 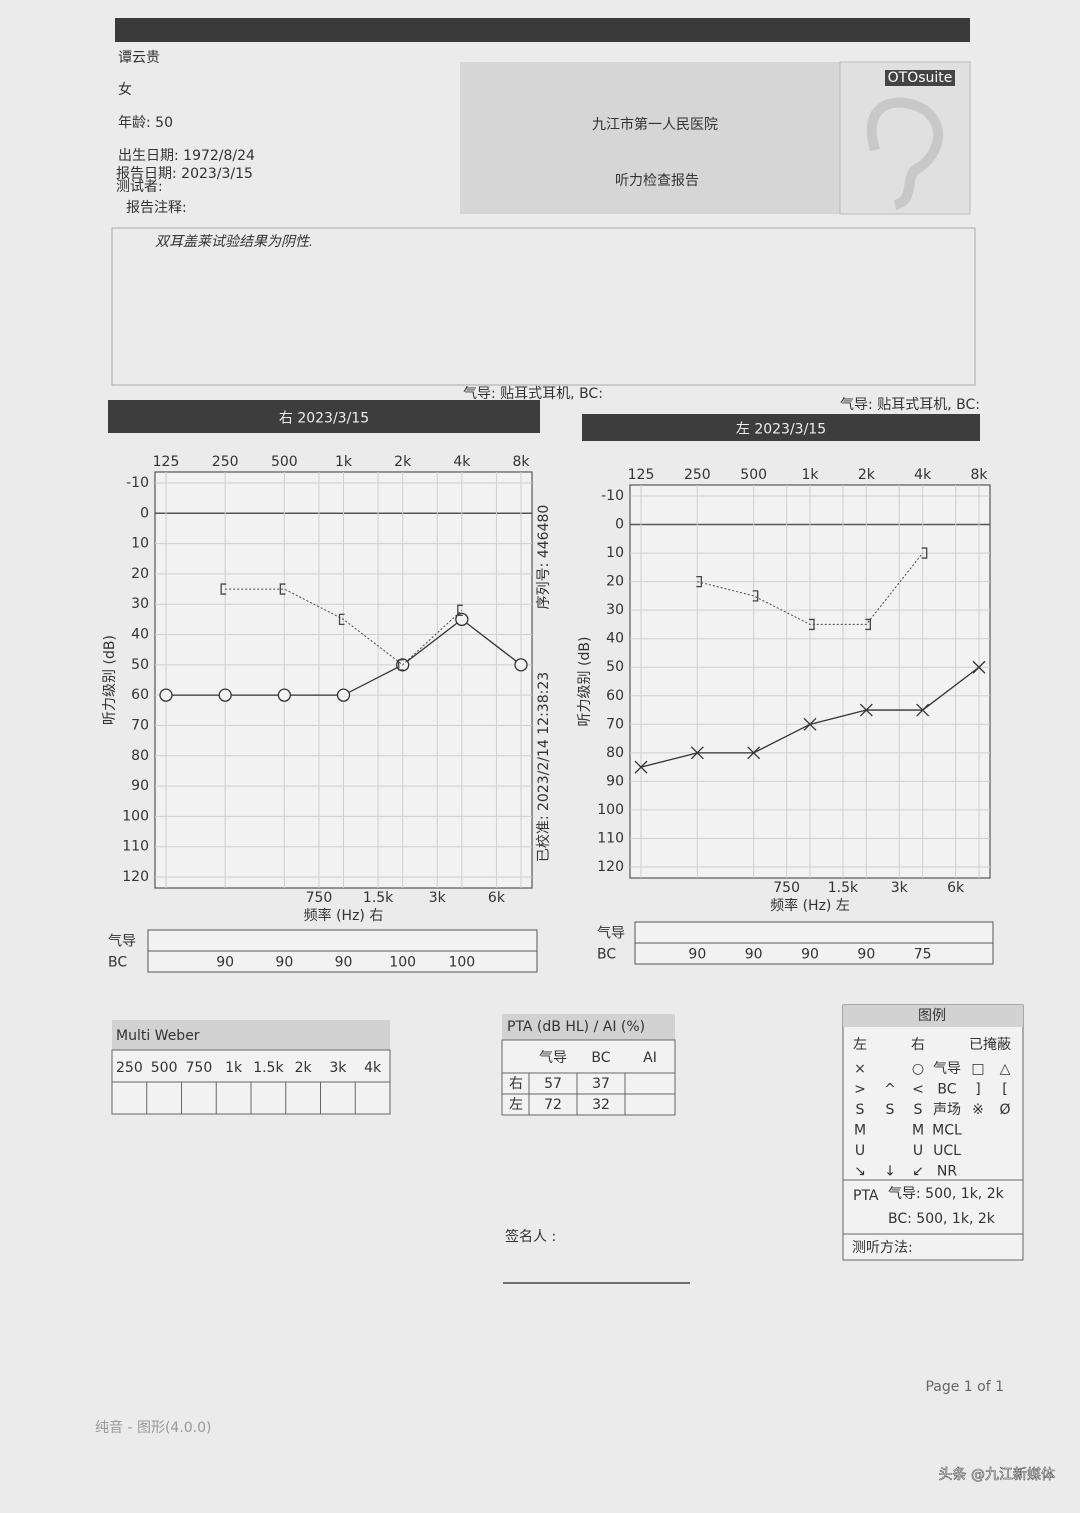 What do you see at coordinates (533, 394) in the screenshot?
I see `transducer-right: 气导: 贴耳式耳机, BC:` at bounding box center [533, 394].